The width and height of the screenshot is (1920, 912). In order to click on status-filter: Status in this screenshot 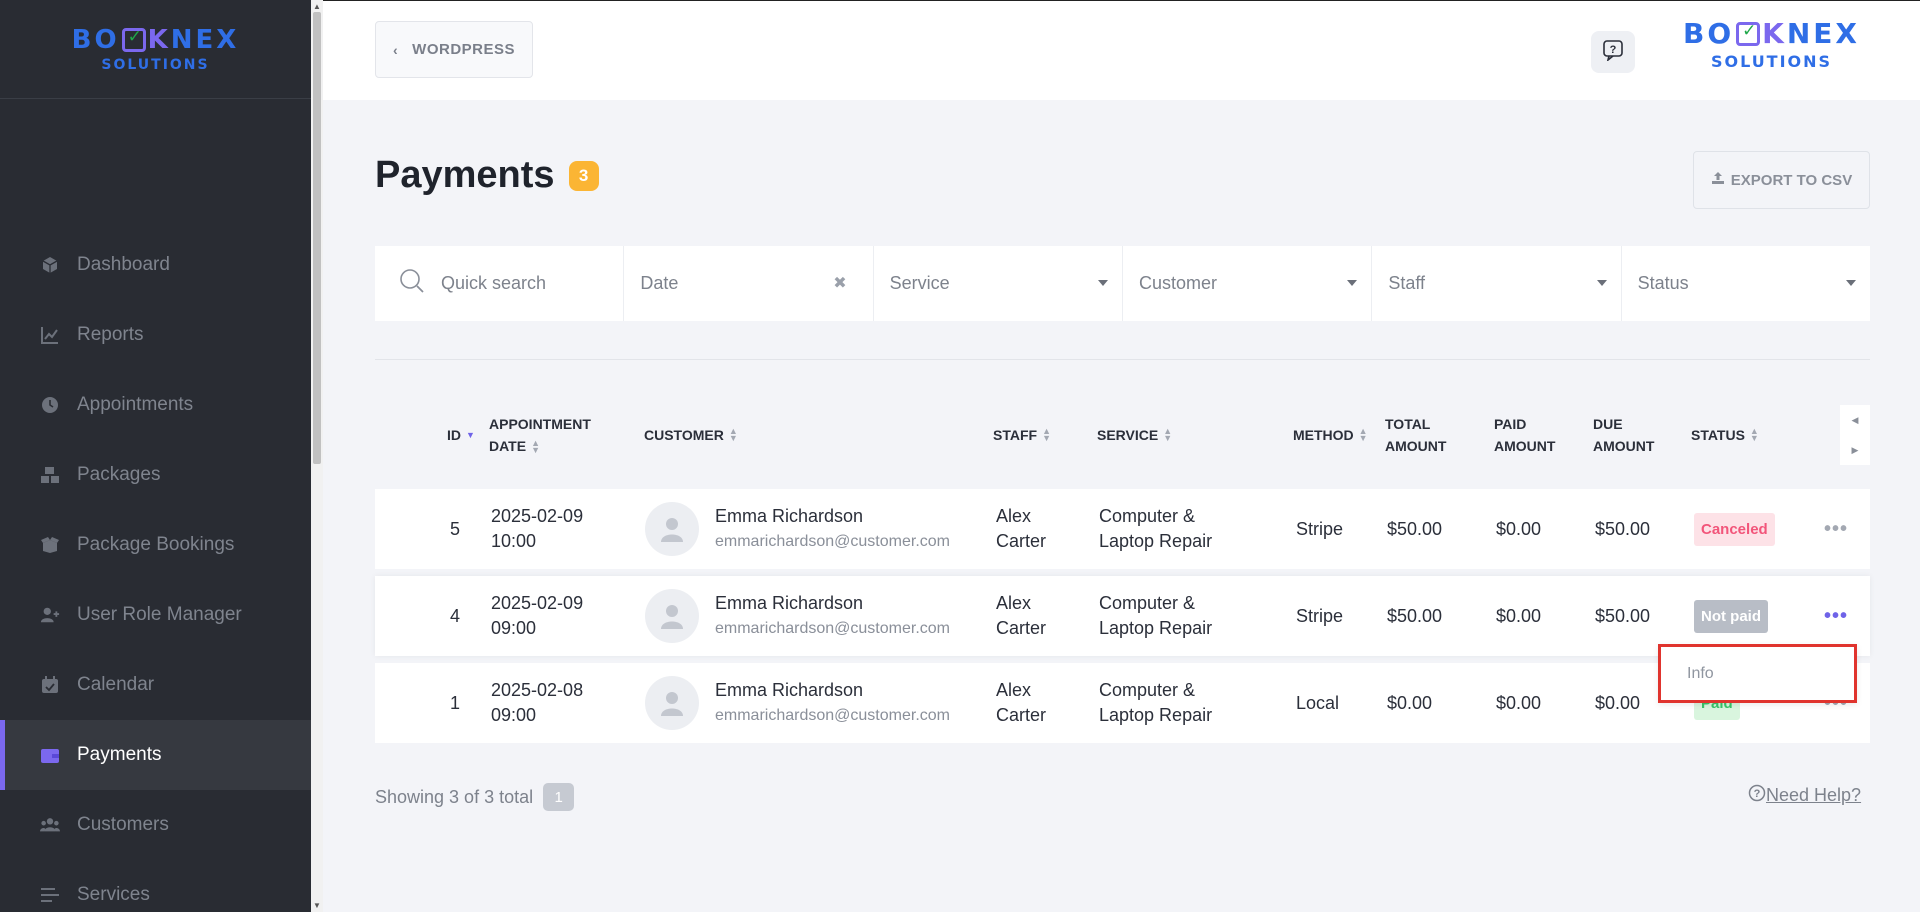, I will do `click(1746, 283)`.